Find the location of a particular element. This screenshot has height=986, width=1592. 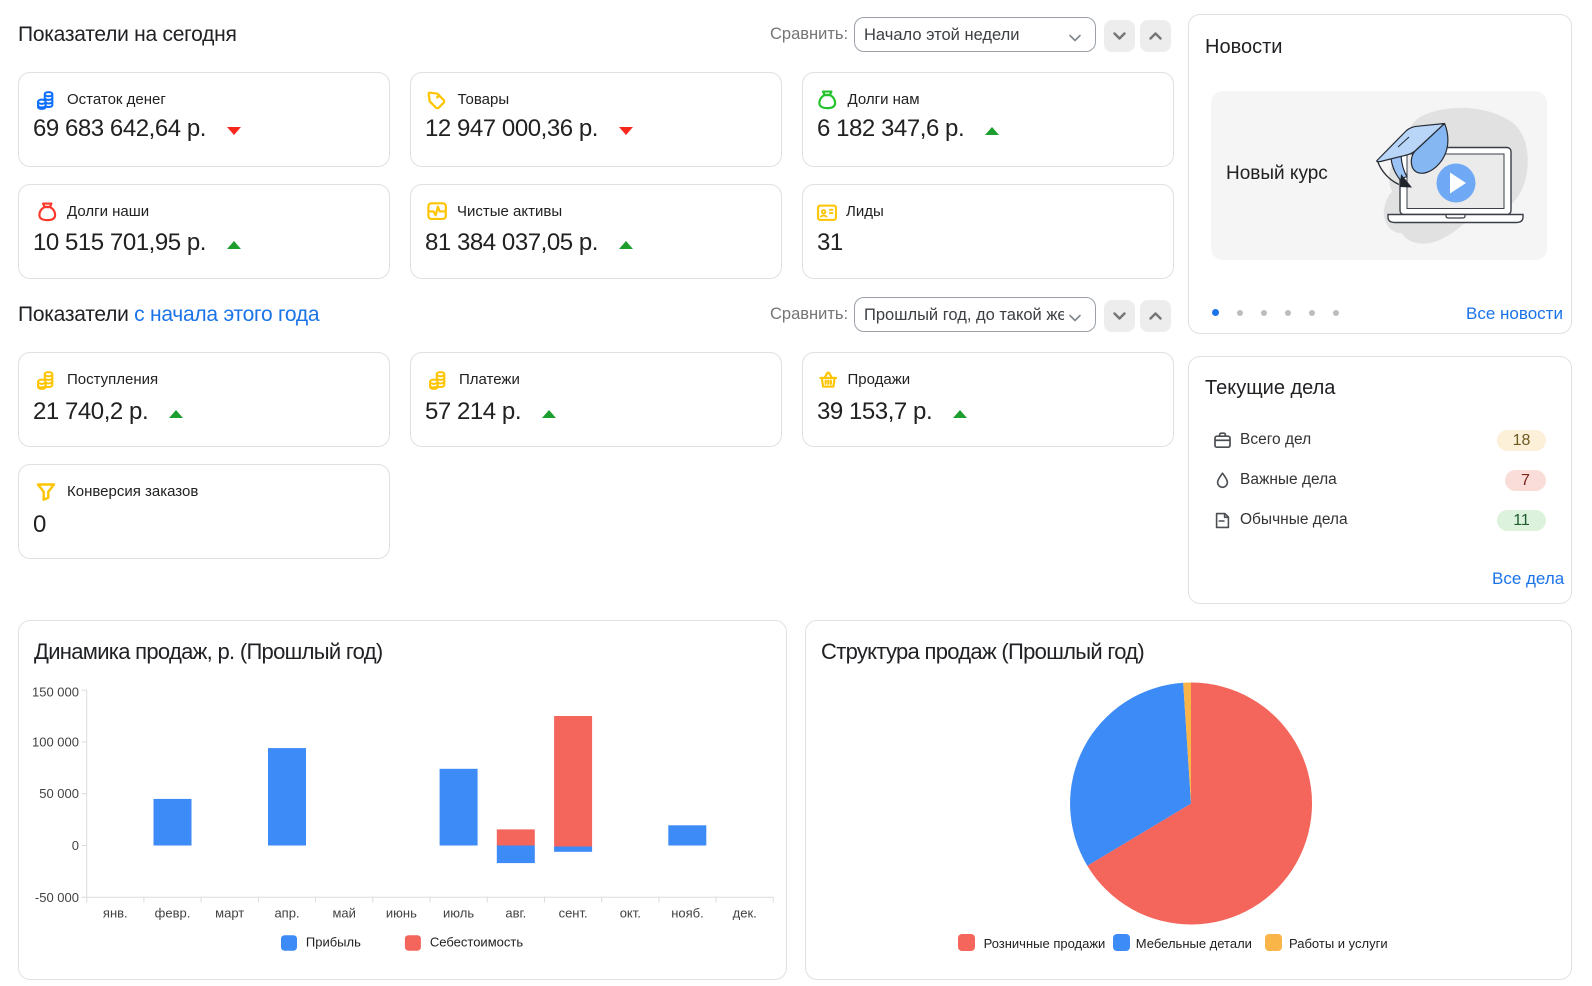

svg-text: авг. is located at coordinates (515, 913).